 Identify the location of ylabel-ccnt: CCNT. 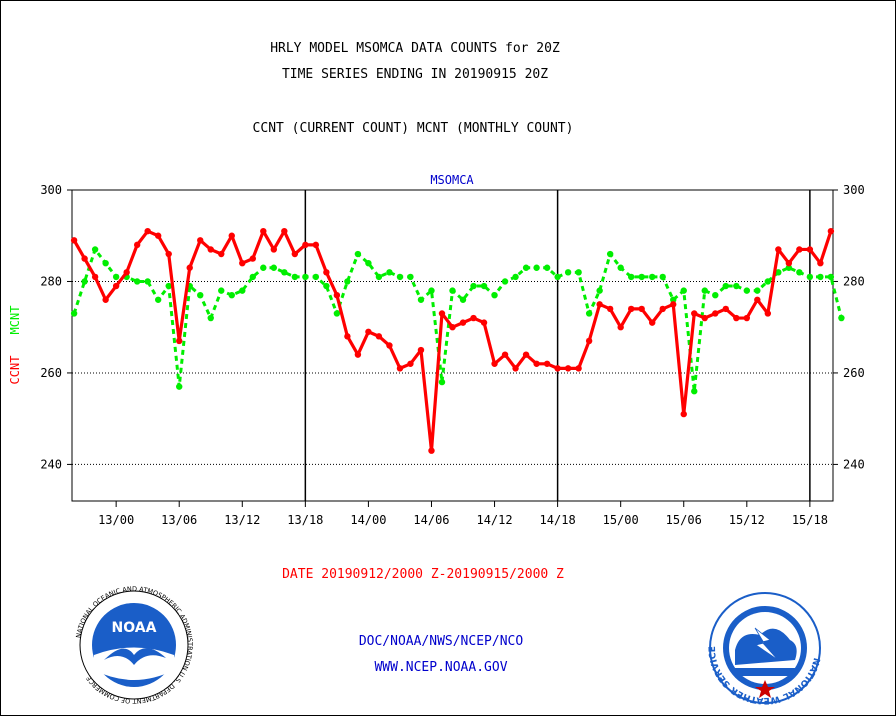
(15, 370).